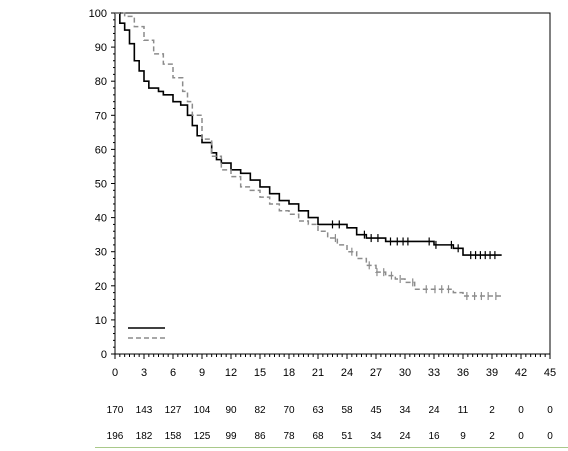 The height and width of the screenshot is (451, 568). What do you see at coordinates (318, 410) in the screenshot?
I see `risk-table-cell: 63` at bounding box center [318, 410].